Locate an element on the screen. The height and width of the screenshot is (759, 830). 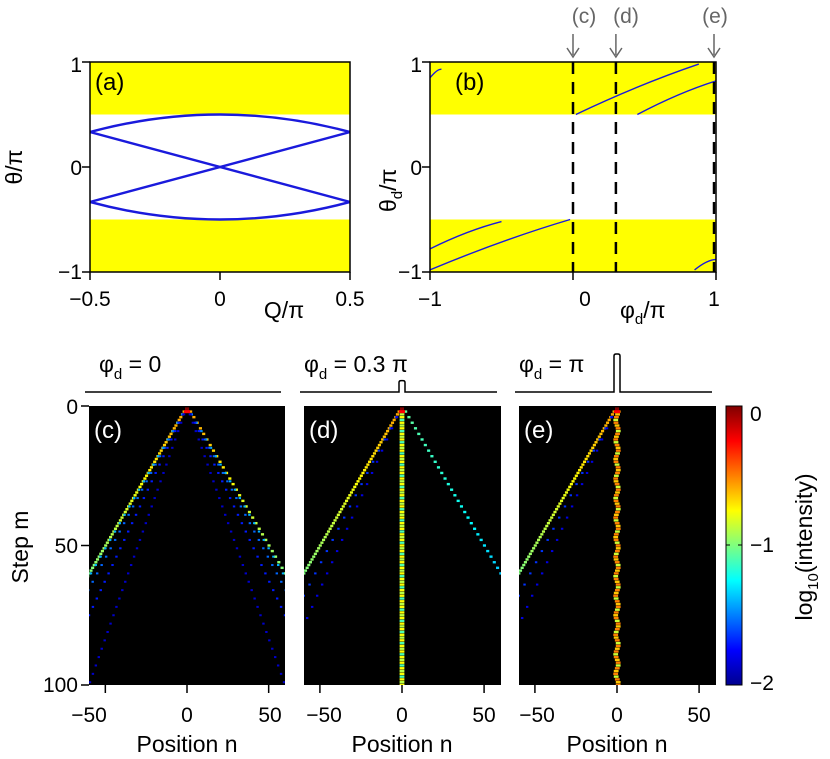
walk-e-defect-m10 is located at coordinates (617, 434).